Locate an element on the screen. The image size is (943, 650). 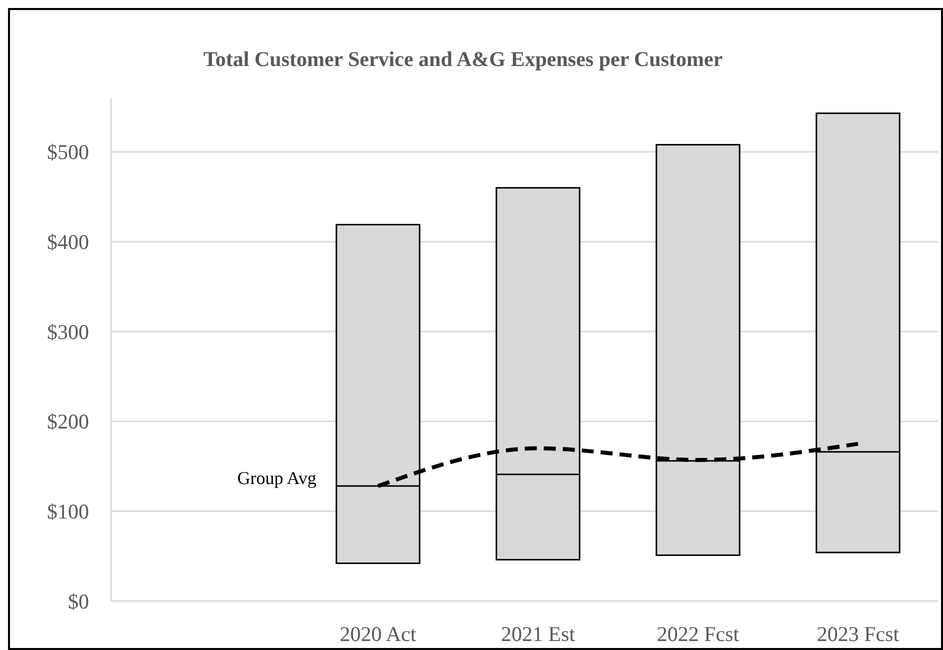
x-tick-label: 2021 Est is located at coordinates (538, 634).